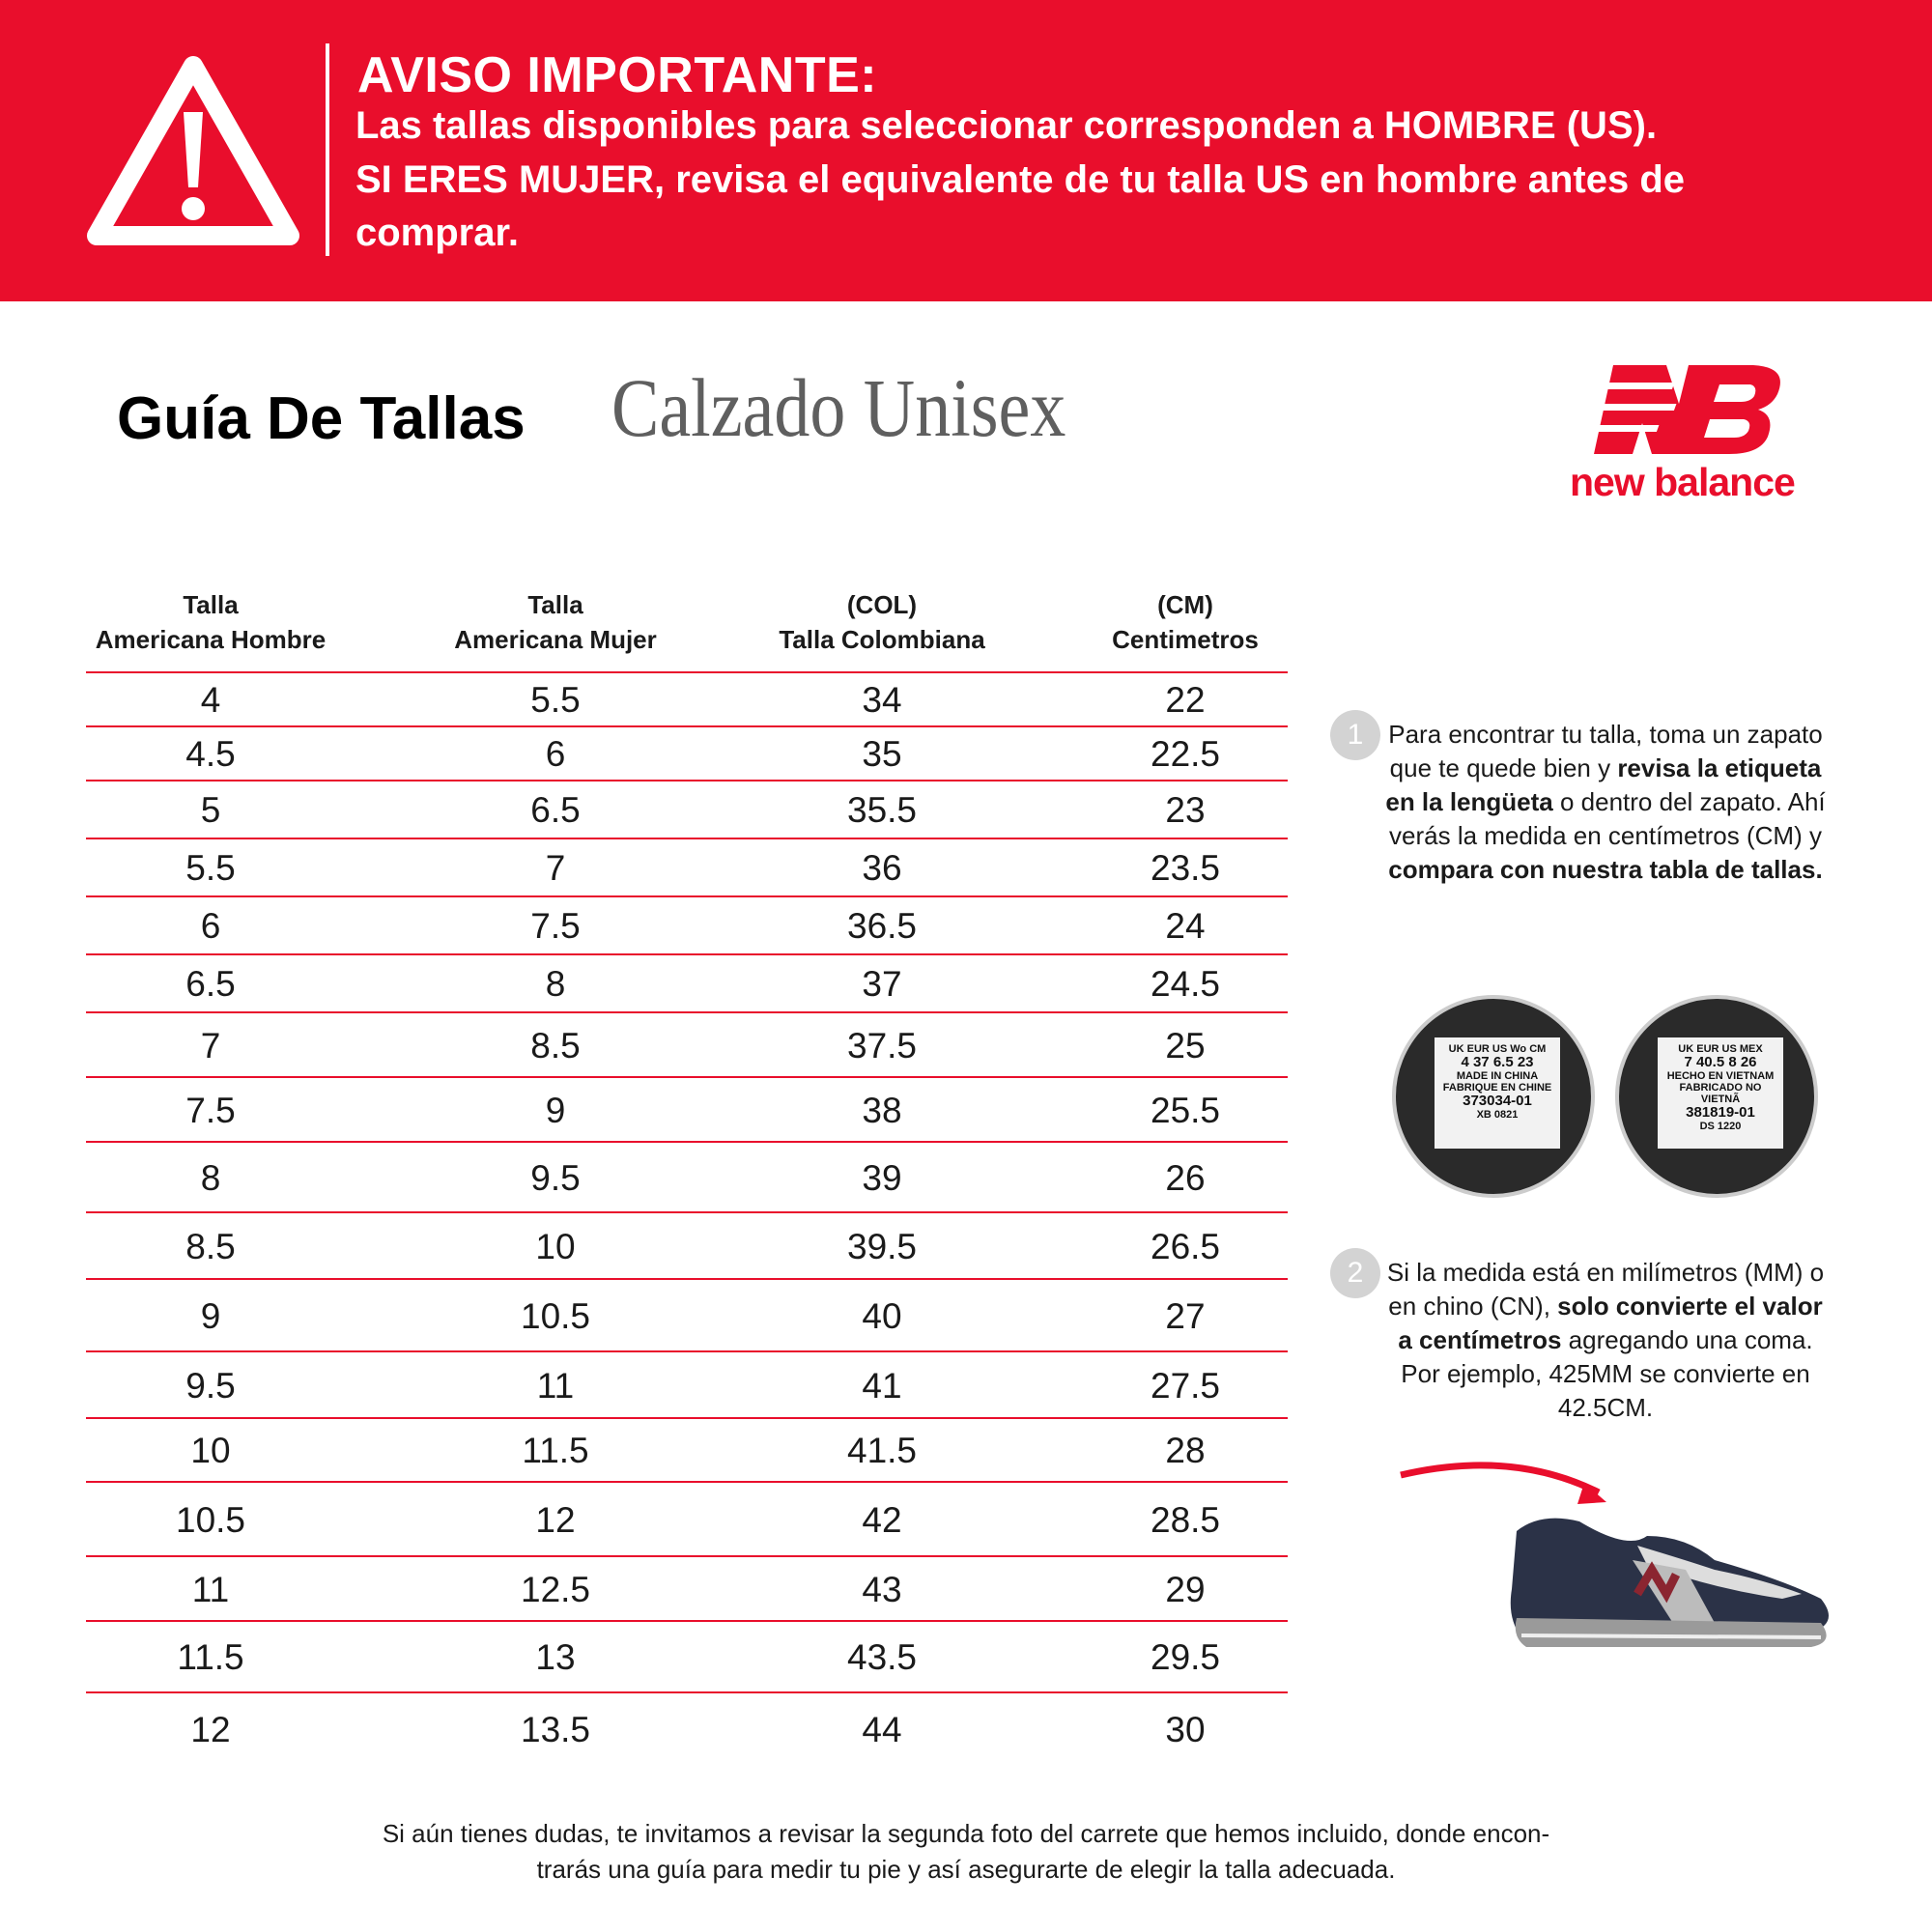 The height and width of the screenshot is (1932, 1932). What do you see at coordinates (882, 1729) in the screenshot?
I see `table-cell: 44` at bounding box center [882, 1729].